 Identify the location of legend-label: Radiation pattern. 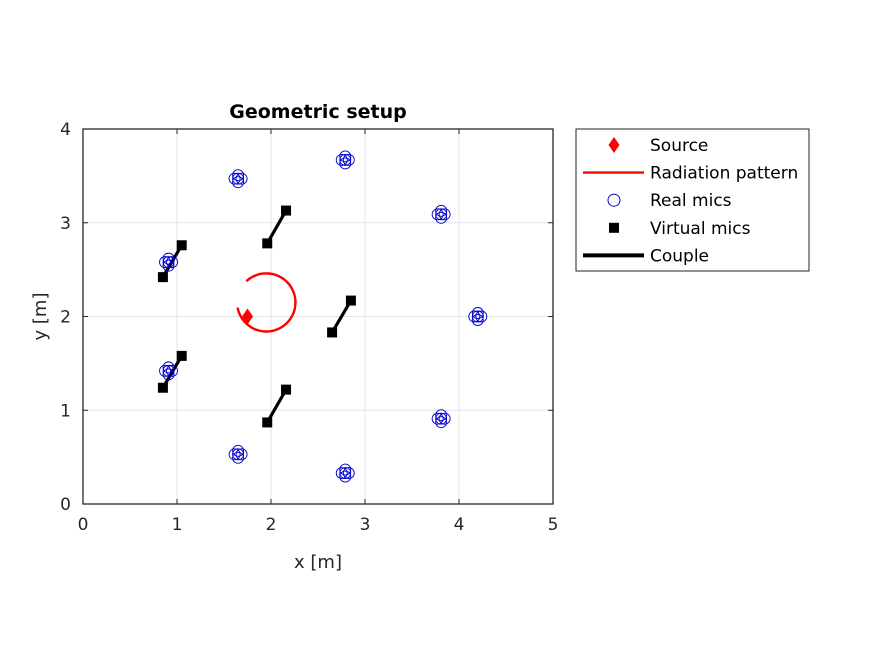
(724, 174).